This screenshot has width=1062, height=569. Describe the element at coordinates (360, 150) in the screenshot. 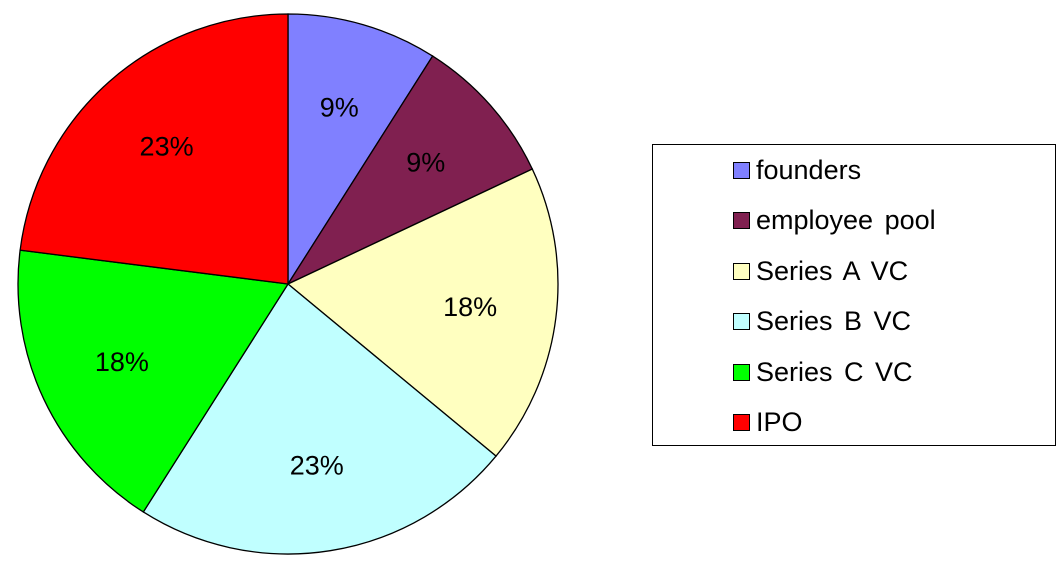

I see `pie-slice-founders` at that location.